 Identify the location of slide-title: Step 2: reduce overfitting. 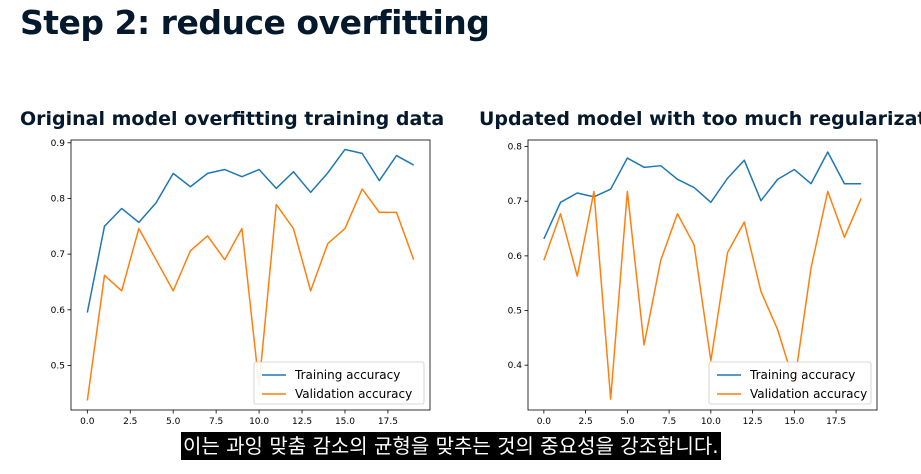
(255, 22).